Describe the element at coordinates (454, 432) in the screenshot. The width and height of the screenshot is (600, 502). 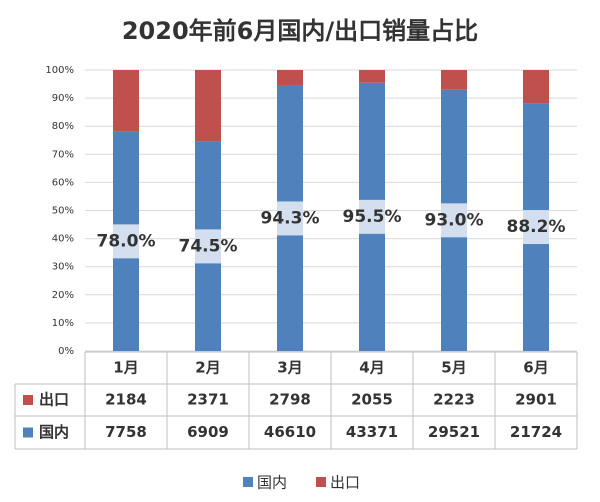
I see `table-value: 29521` at that location.